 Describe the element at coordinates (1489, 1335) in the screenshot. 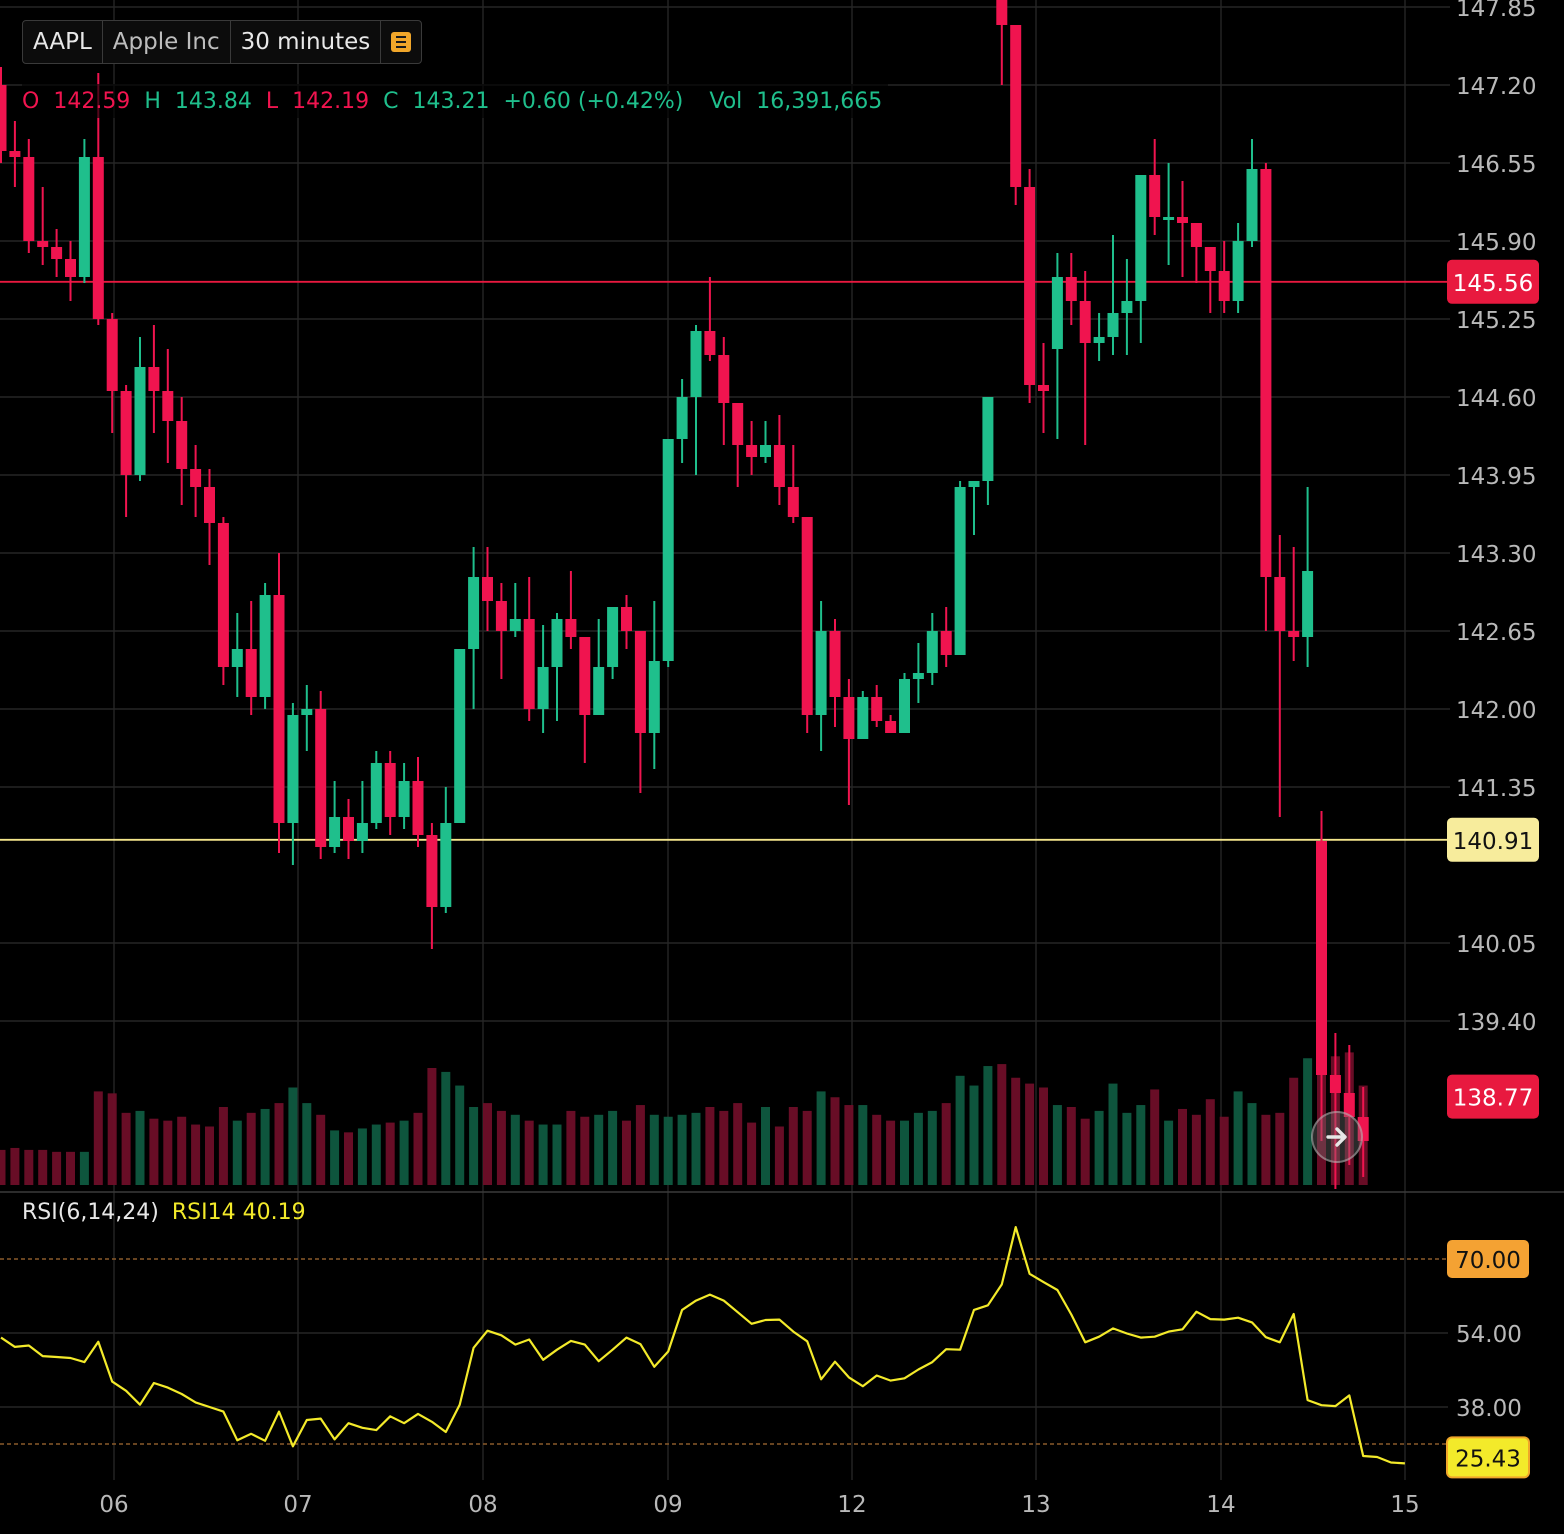

I see `rsi-tick-label: 54.00` at that location.